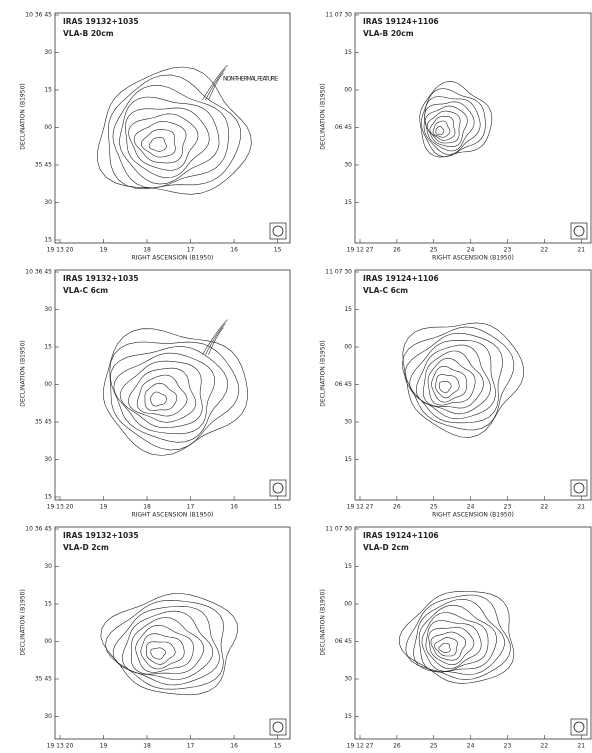  Describe the element at coordinates (388, 33) in the screenshot. I see `panel-config: VLA-B 20cm` at that location.